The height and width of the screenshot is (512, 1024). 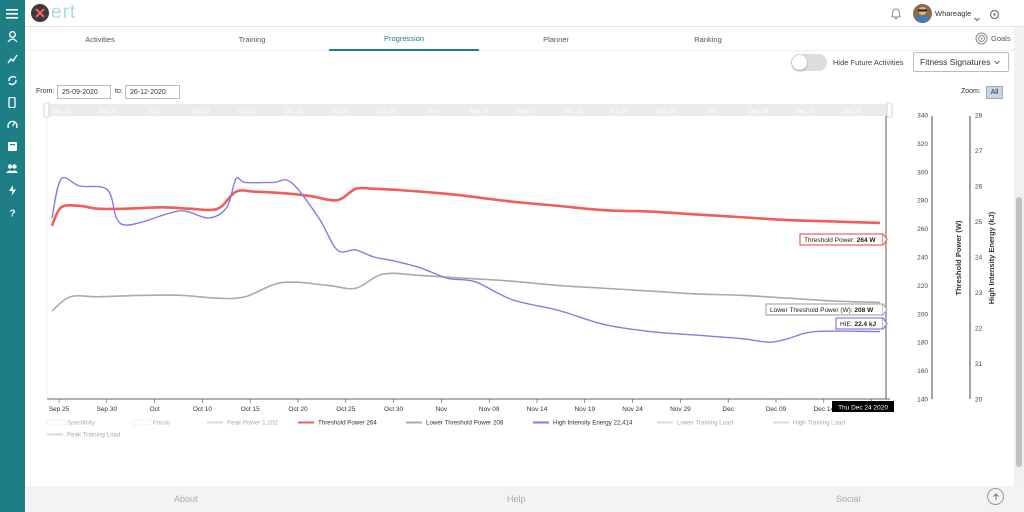 What do you see at coordinates (294, 112) in the screenshot?
I see `navigator-tick-label: Oct 20` at bounding box center [294, 112].